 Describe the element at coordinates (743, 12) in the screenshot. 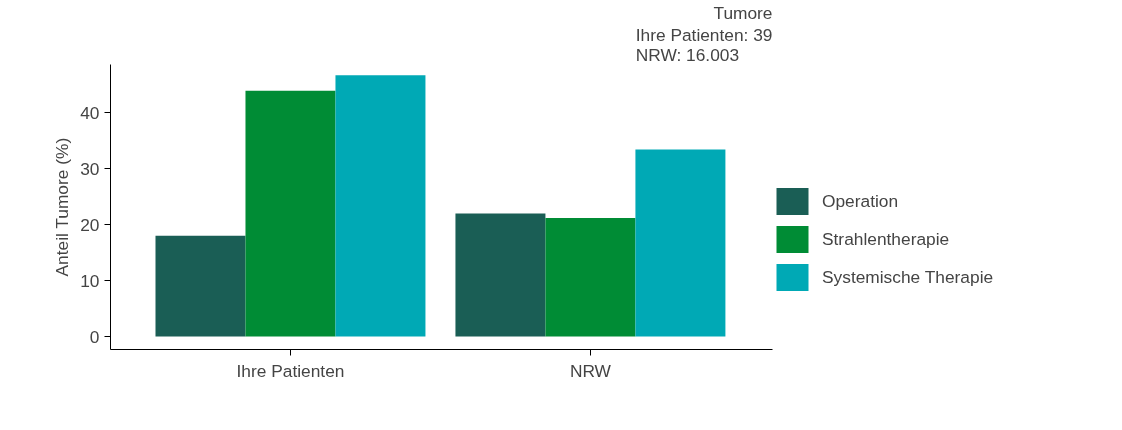

I see `chart-title: Tumore` at that location.